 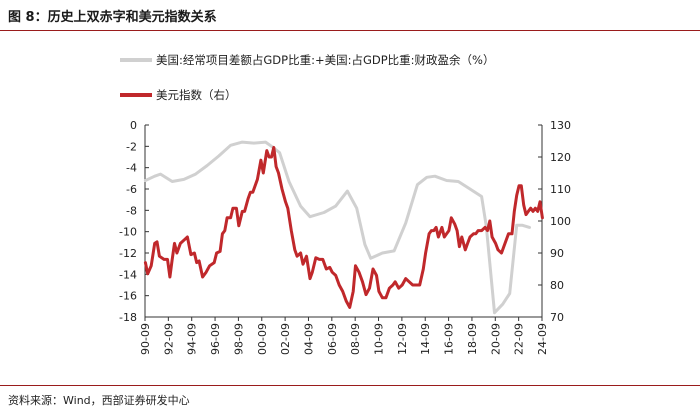 What do you see at coordinates (402, 339) in the screenshot?
I see `x-tick-label: 12-09` at bounding box center [402, 339].